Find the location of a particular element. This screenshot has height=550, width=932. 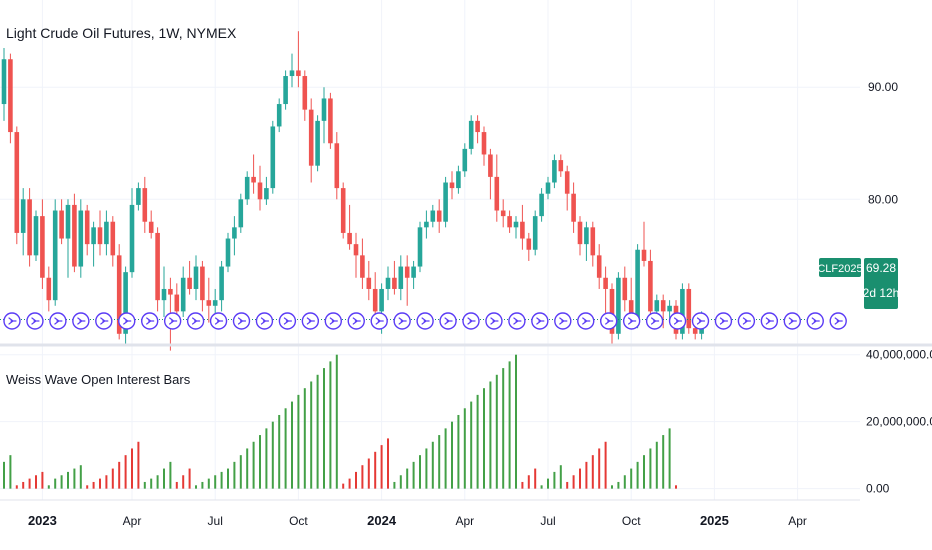

time-axis: 2023 Apr Jul Oct 2024 Apr Jul Oct 2025 Apr is located at coordinates (430, 513).